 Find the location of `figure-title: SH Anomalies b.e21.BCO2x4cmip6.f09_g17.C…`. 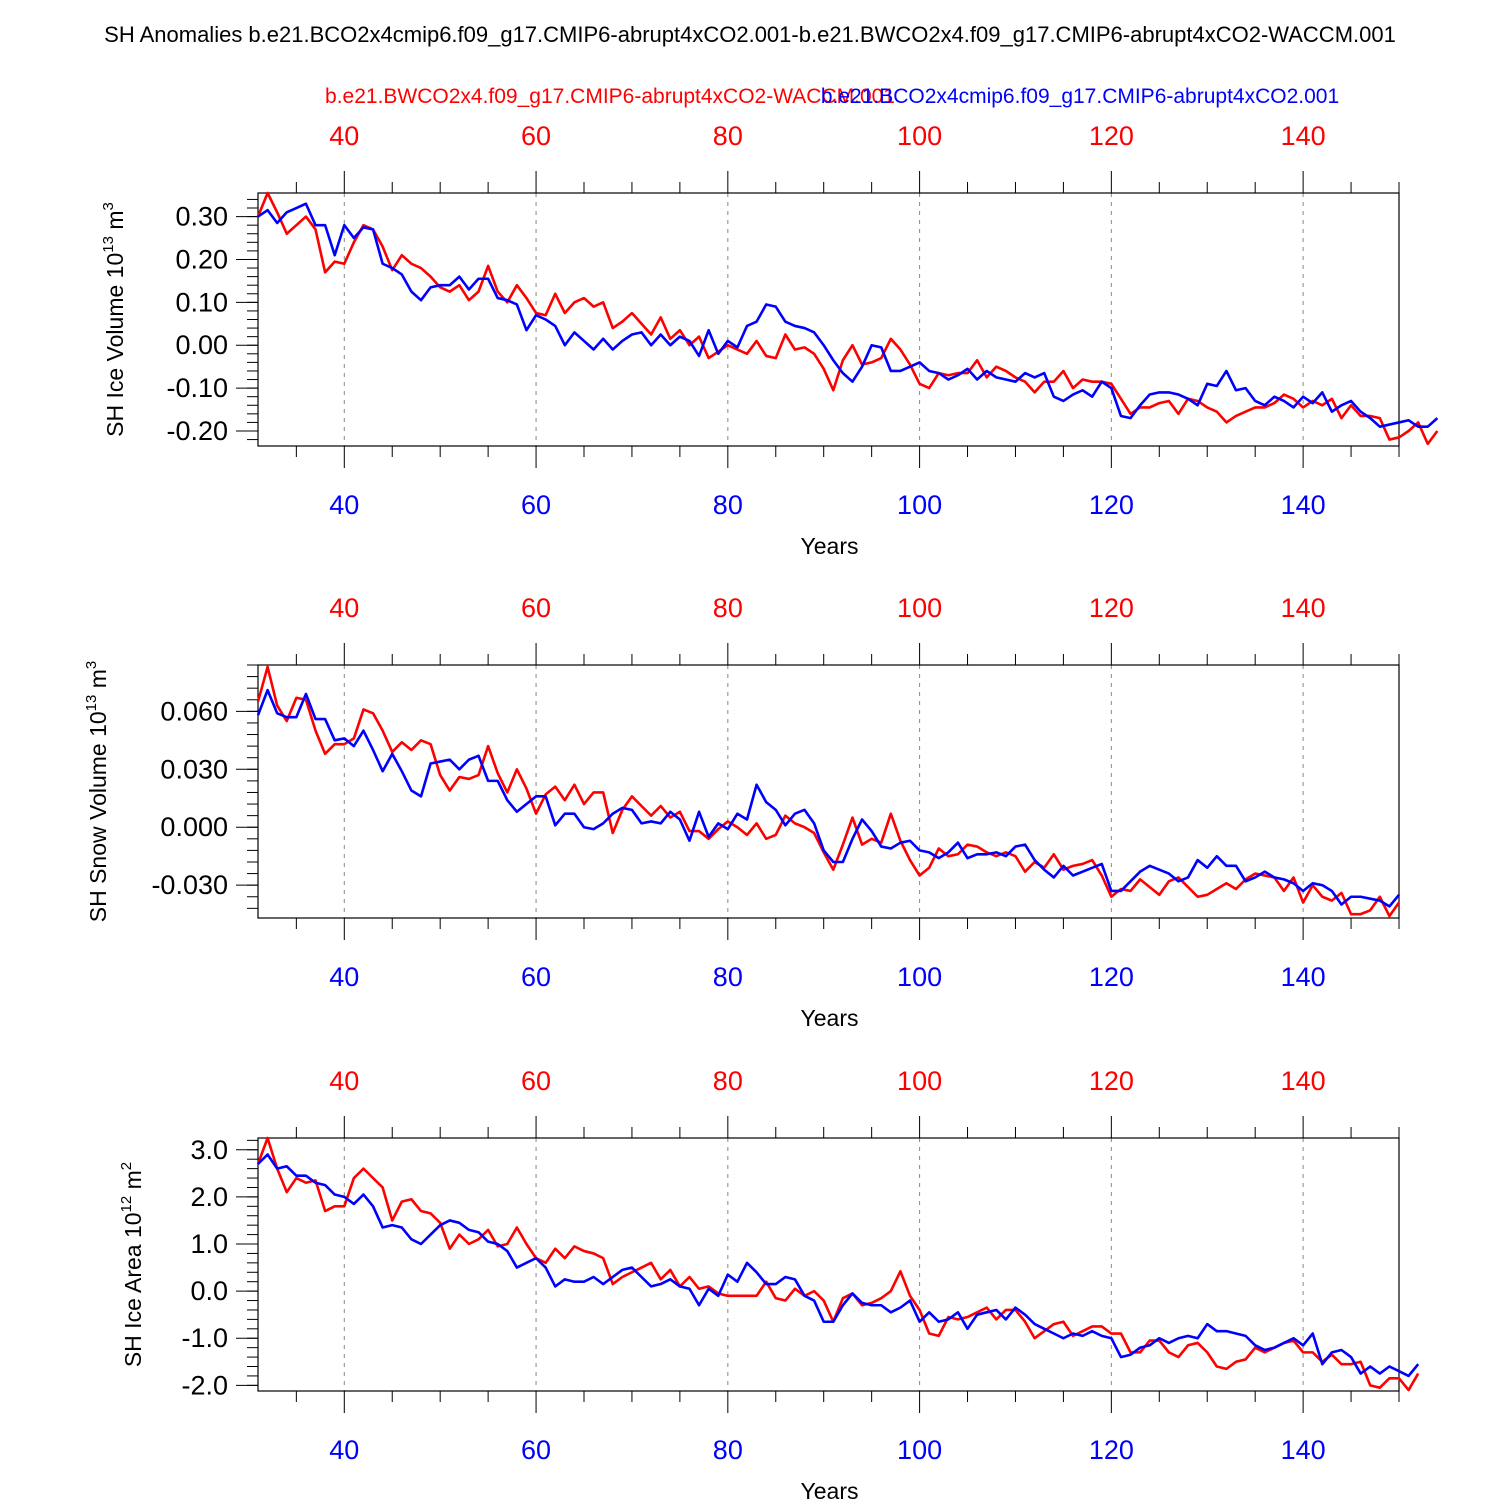

figure-title: SH Anomalies b.e21.BCO2x4cmip6.f09_g17.C… is located at coordinates (750, 34).